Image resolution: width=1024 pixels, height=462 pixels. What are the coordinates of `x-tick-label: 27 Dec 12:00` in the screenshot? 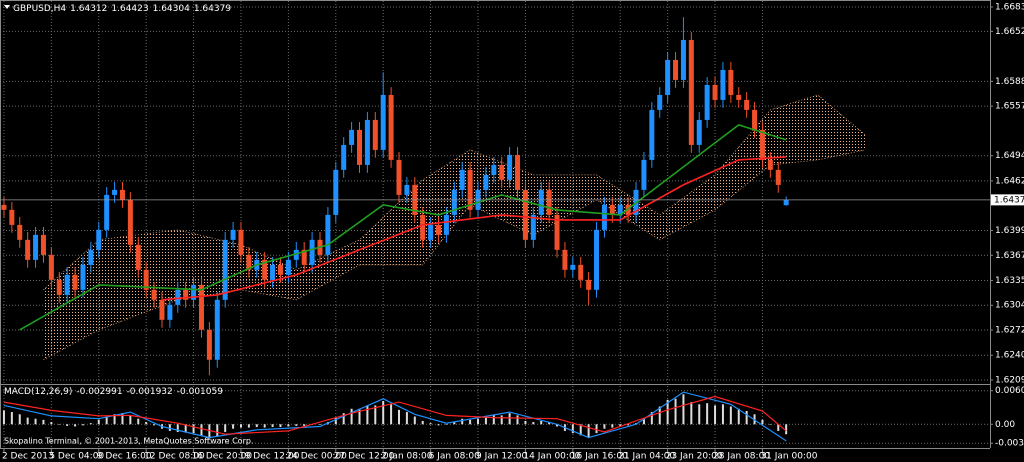 It's located at (364, 457).